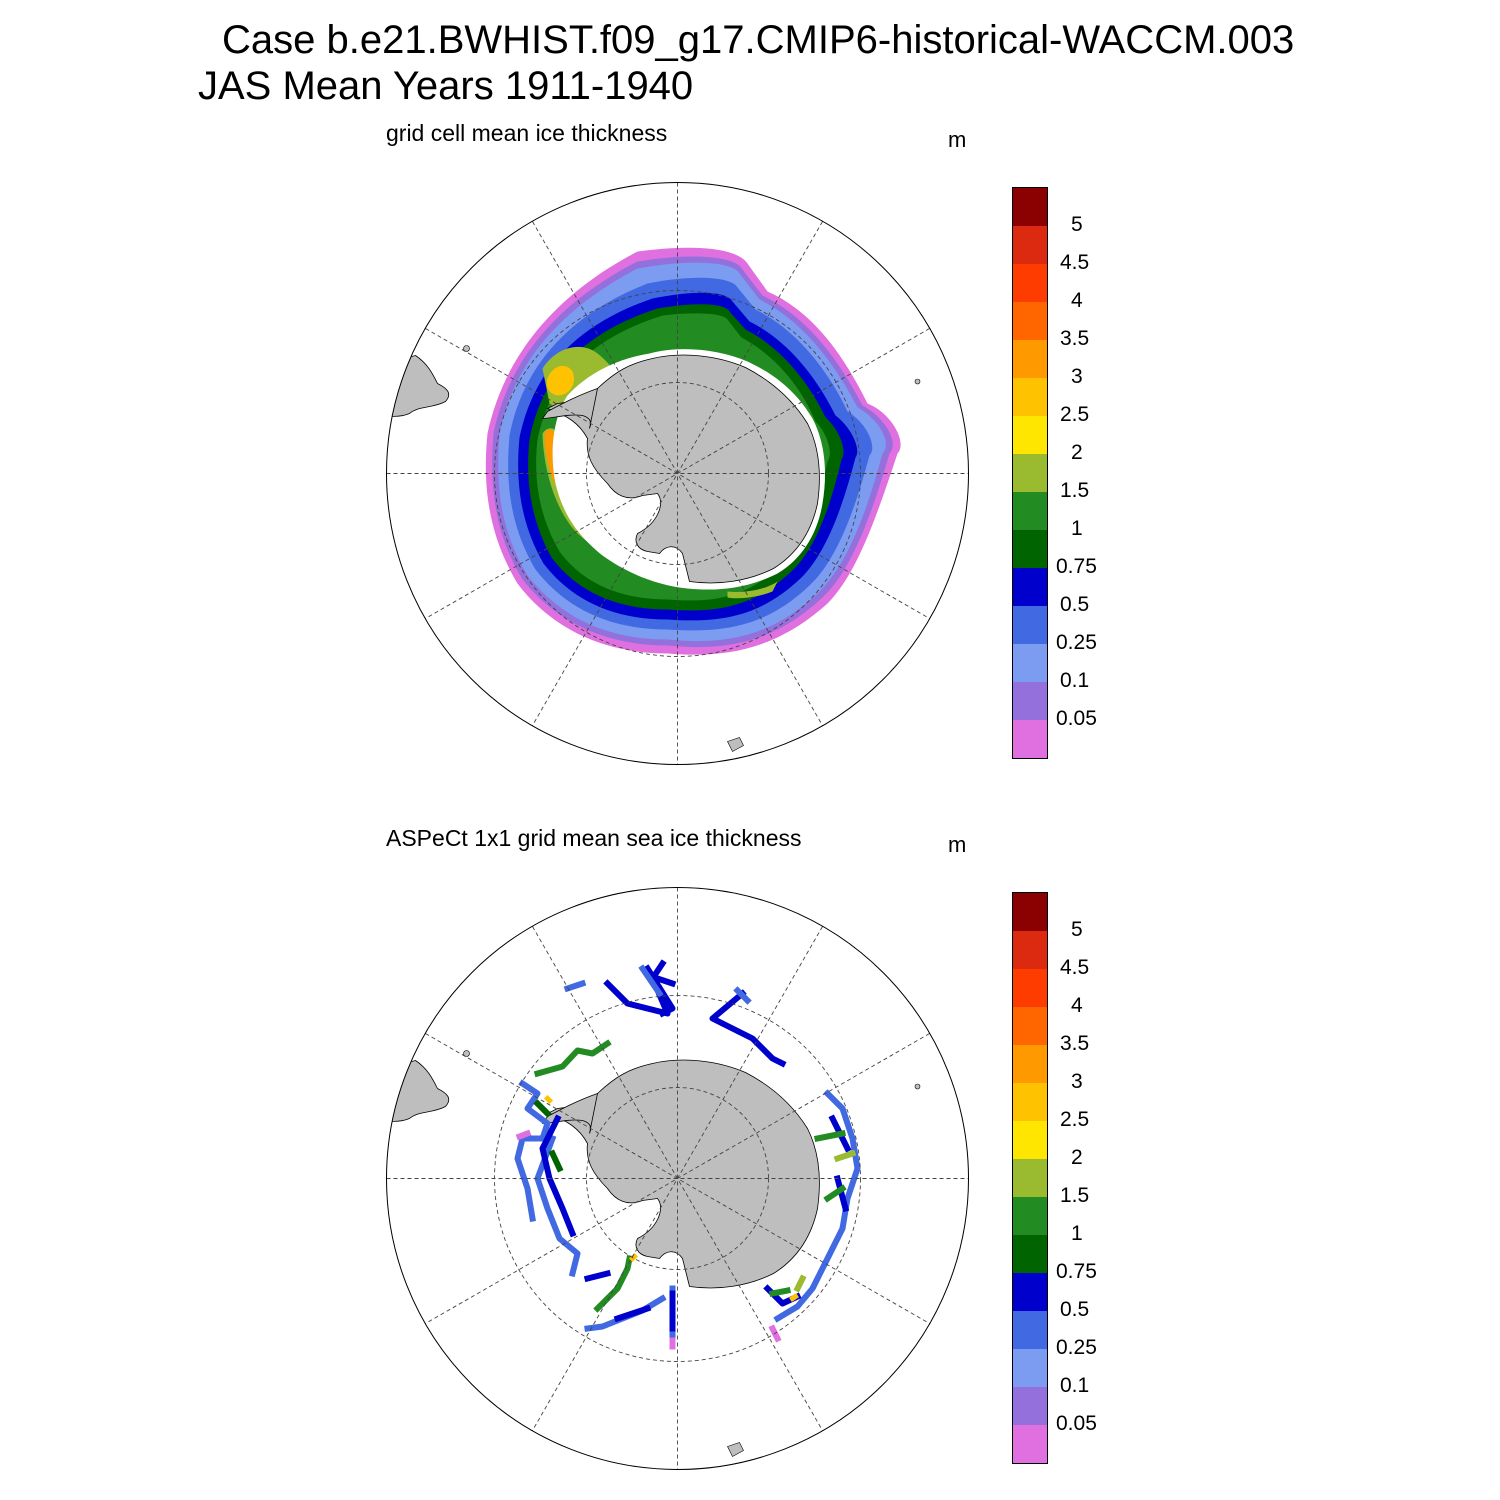  I want to click on track-west-green, so click(548, 1136).